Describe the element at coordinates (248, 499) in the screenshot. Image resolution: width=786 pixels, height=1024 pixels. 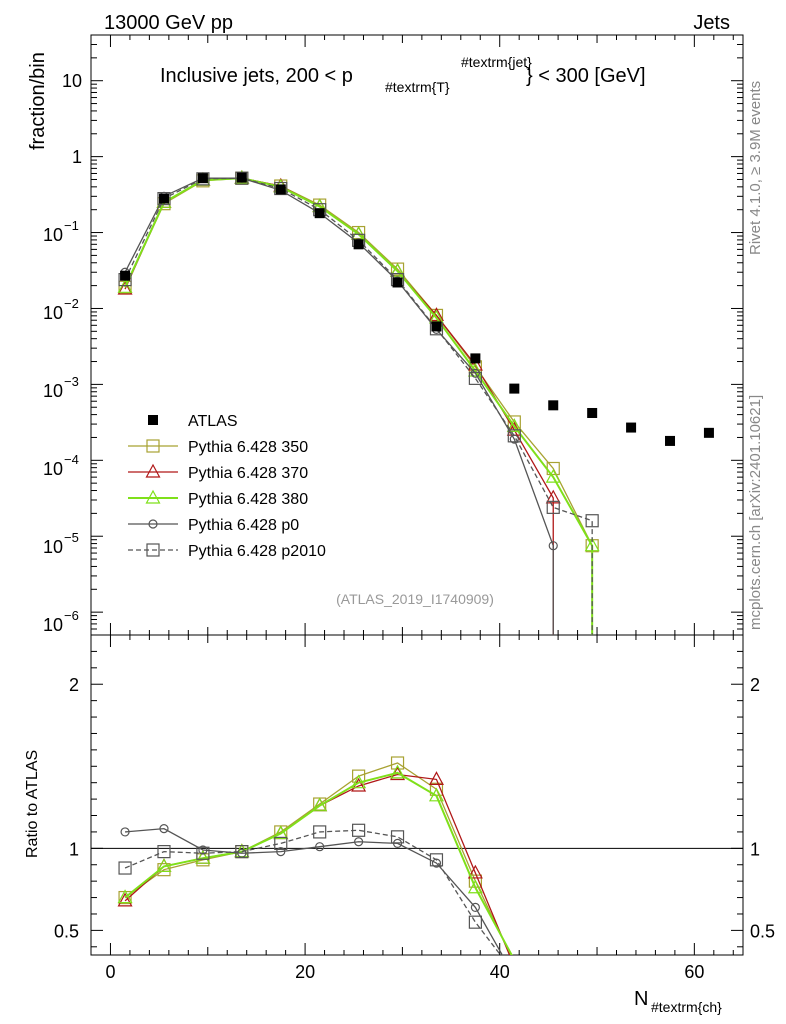
I see `legend-label: Pythia 6.428 380` at that location.